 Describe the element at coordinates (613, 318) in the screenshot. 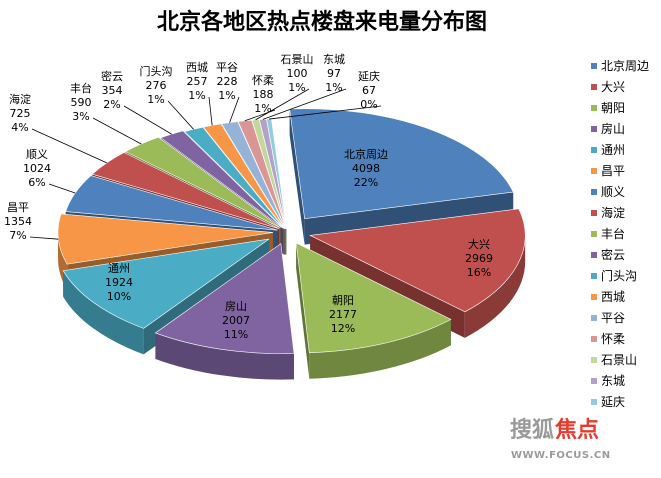

I see `legend-label: 平谷` at that location.